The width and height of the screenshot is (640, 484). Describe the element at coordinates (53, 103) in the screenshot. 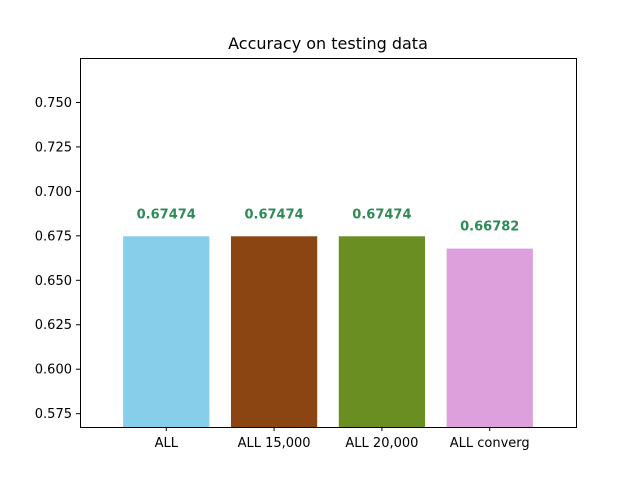

I see `y-tick-label-7: 0.750` at that location.